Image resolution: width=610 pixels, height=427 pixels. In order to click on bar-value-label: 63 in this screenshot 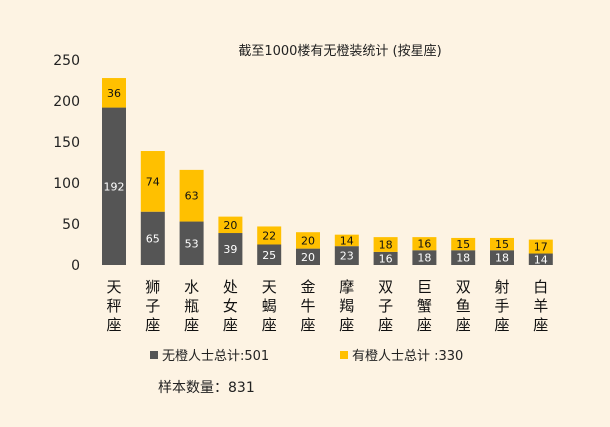, I will do `click(192, 196)`.